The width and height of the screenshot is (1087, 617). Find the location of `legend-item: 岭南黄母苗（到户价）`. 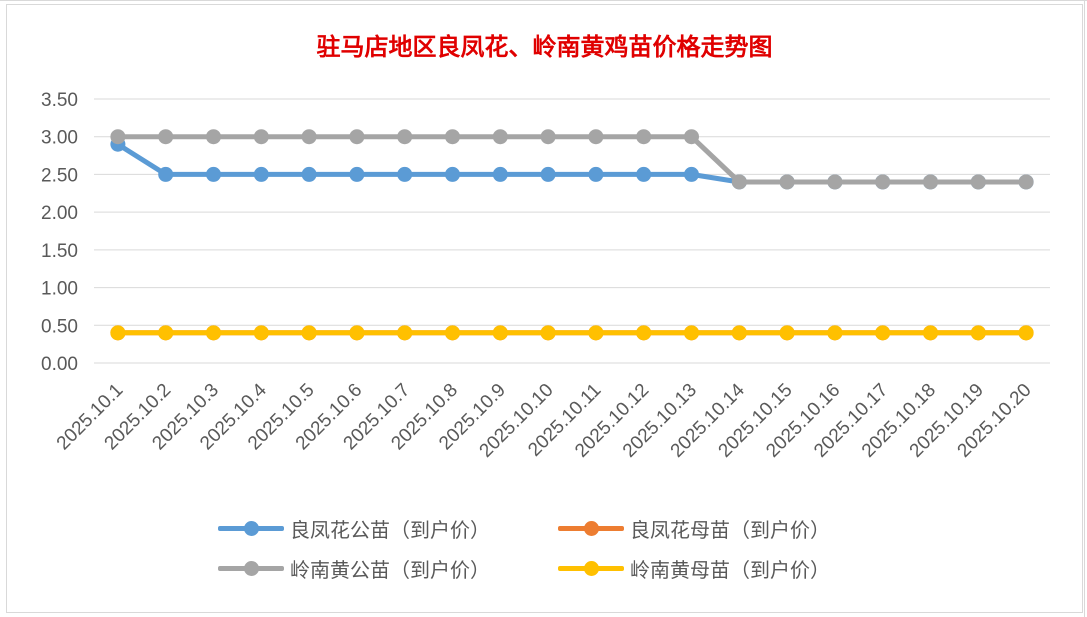

legend-item: 岭南黄母苗（到户价） is located at coordinates (723, 568).